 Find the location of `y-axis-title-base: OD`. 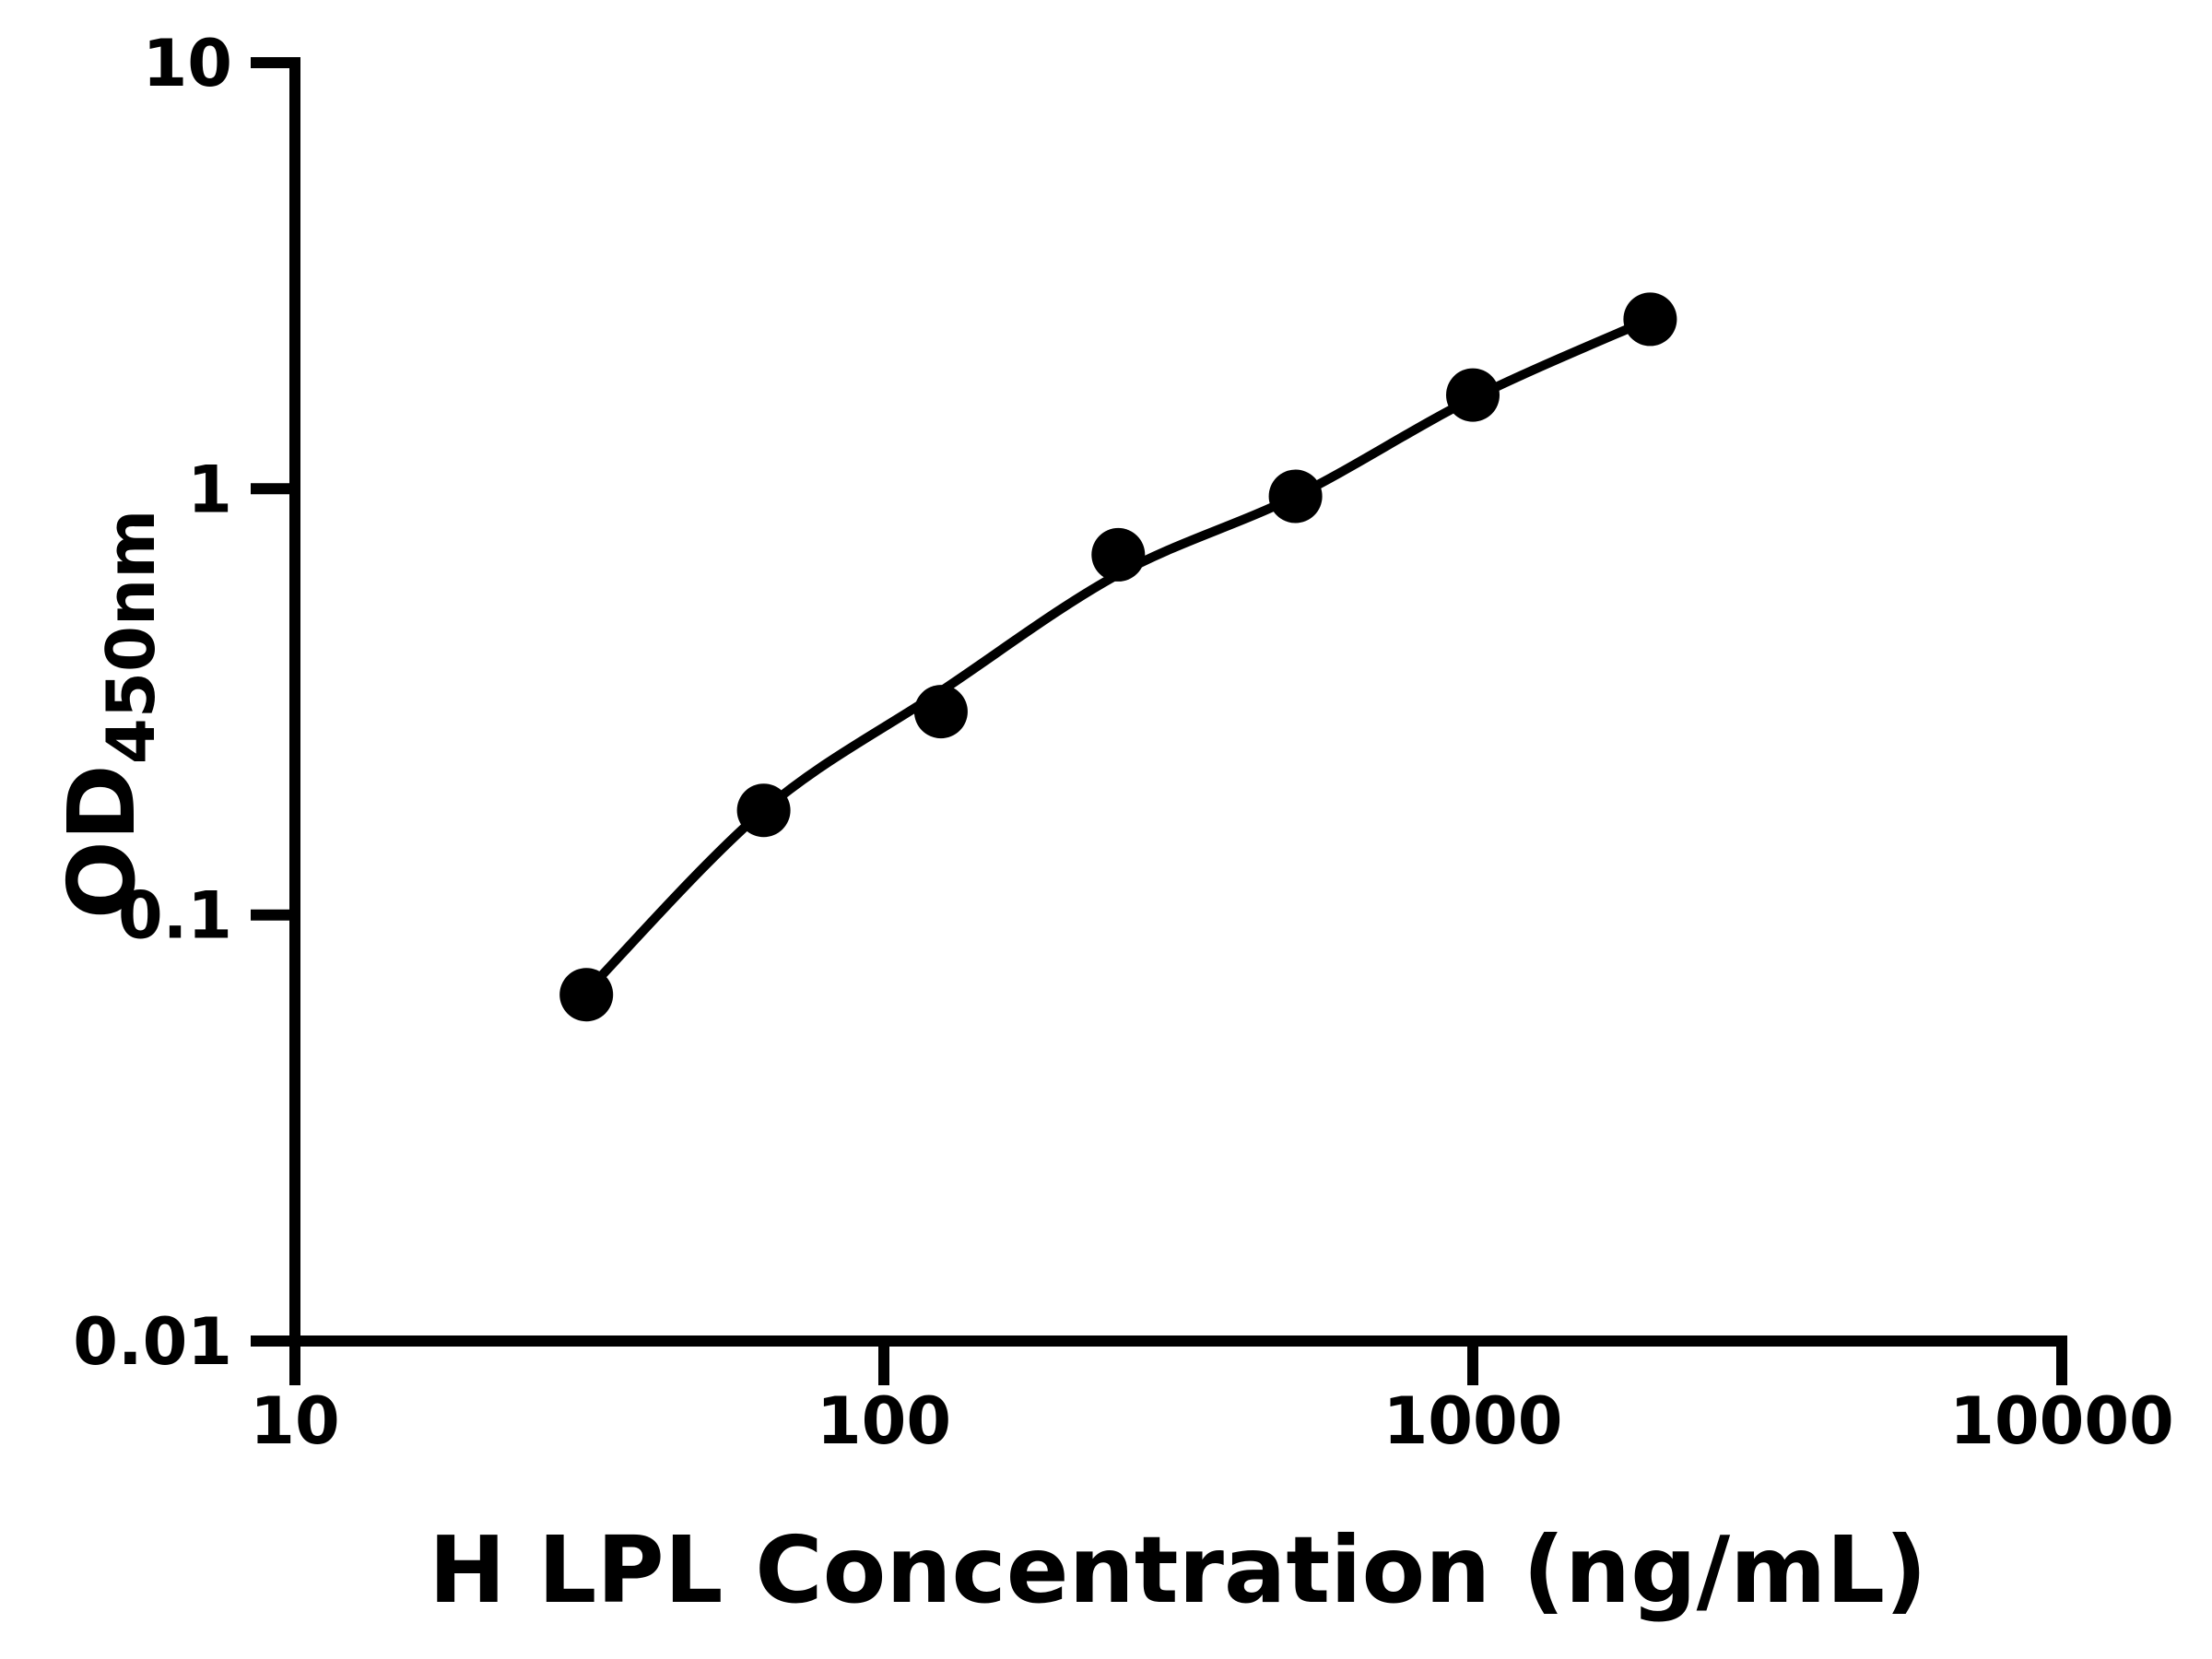

y-axis-title-base: OD is located at coordinates (102, 841).